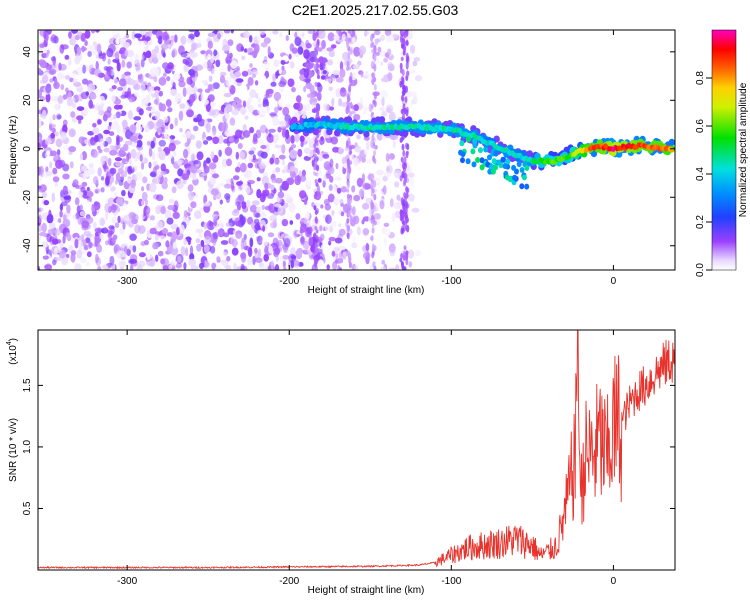 The width and height of the screenshot is (750, 600). What do you see at coordinates (375, 10) in the screenshot?
I see `figure-title: C2E1.2025.217.02.55.G03` at bounding box center [375, 10].